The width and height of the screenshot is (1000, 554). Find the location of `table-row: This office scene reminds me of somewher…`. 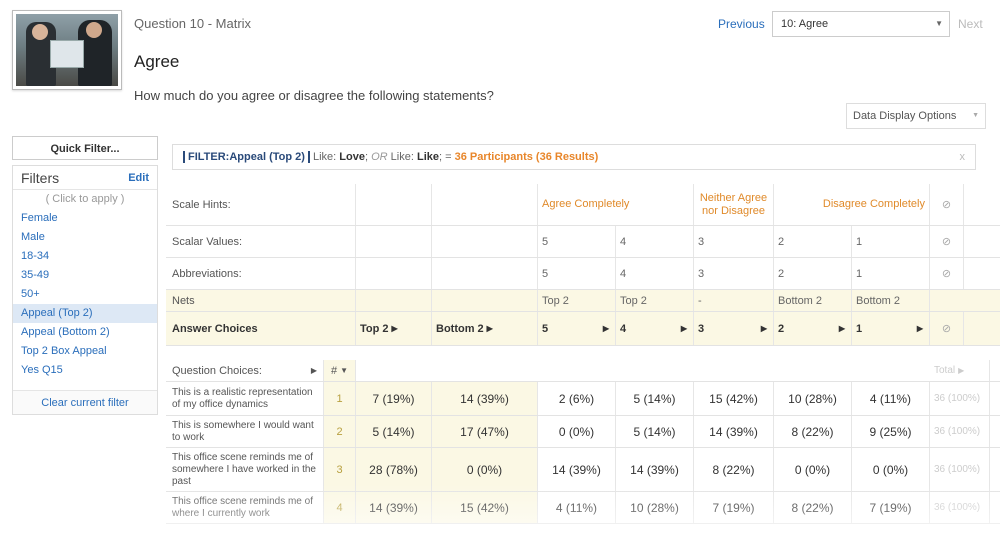

table-row: This office scene reminds me of somewher… is located at coordinates (583, 470).